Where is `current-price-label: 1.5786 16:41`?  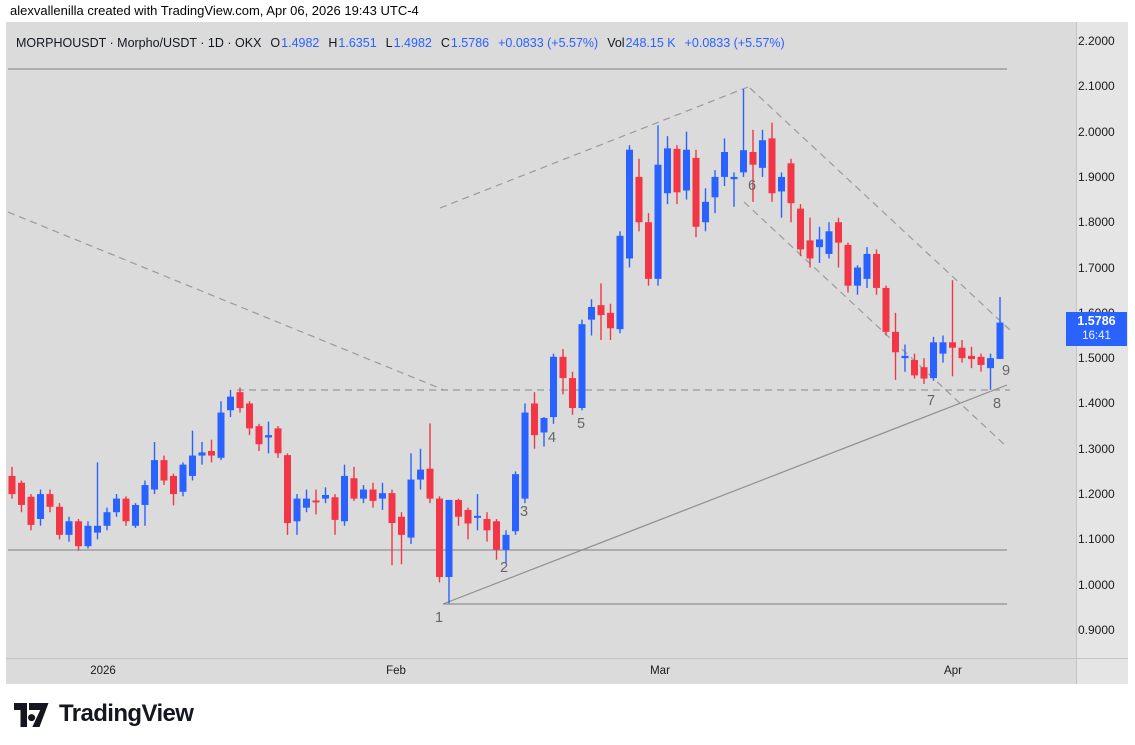
current-price-label: 1.5786 16:41 is located at coordinates (1096, 328).